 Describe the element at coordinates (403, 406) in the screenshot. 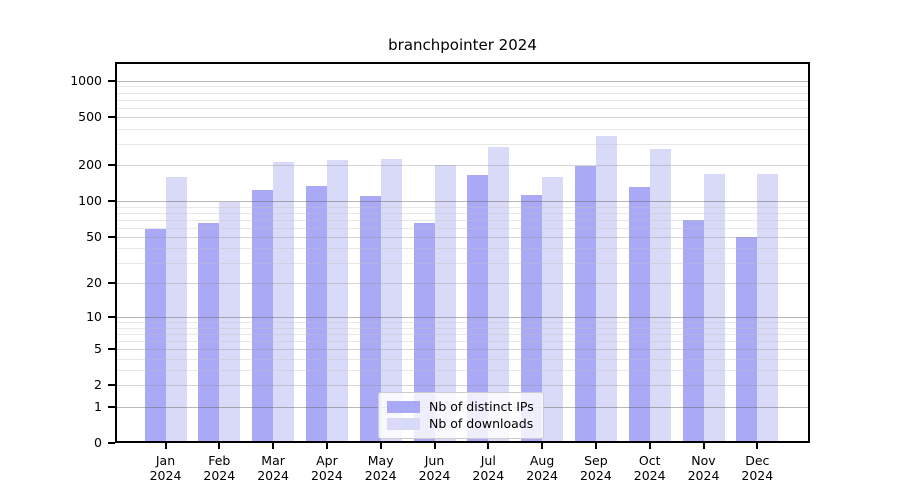

I see `legend-swatch-distinct-ips` at that location.